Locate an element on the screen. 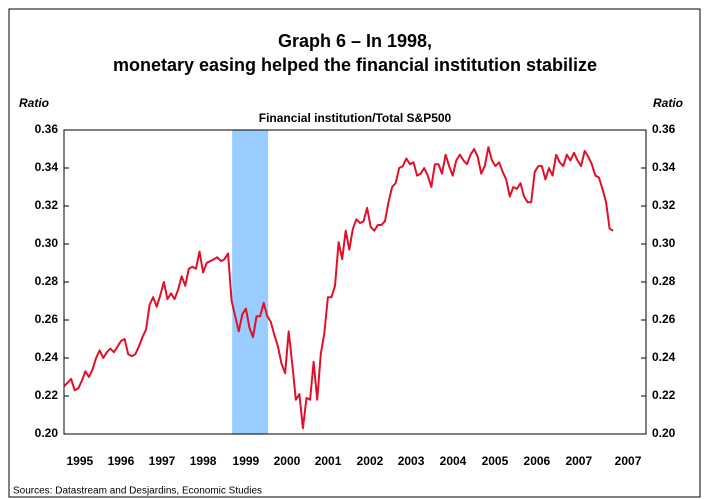 The image size is (710, 499). x-tick-label: 2003 is located at coordinates (411, 461).